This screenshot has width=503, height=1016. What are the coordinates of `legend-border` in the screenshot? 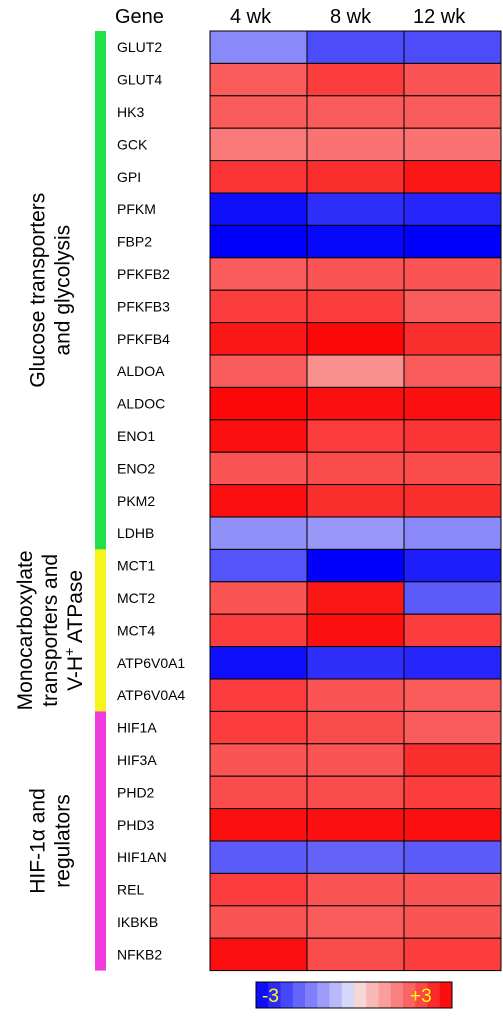 It's located at (354, 995).